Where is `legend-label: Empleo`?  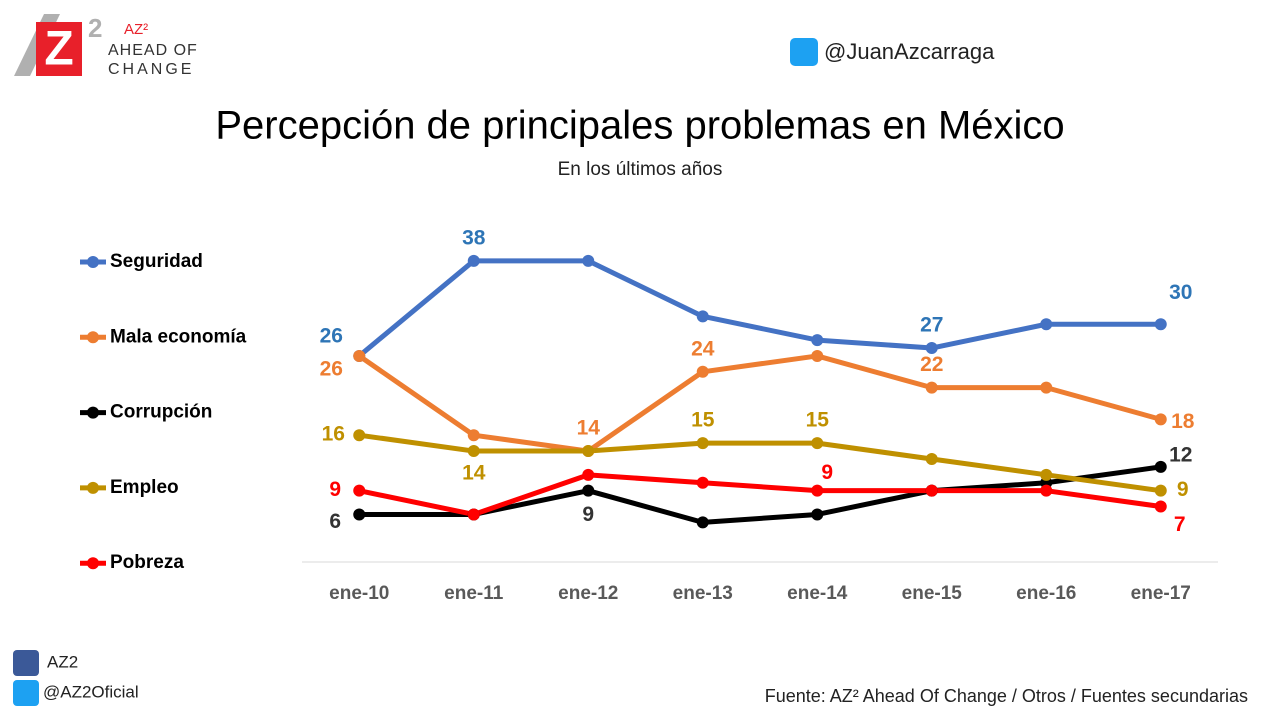 legend-label: Empleo is located at coordinates (144, 487).